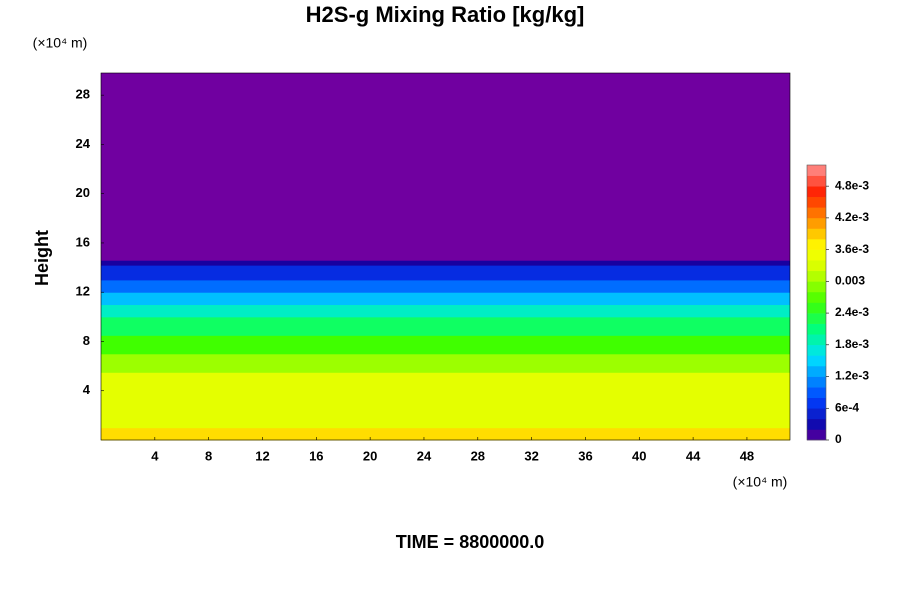  What do you see at coordinates (60, 43) in the screenshot?
I see `y-unit: (×10⁴ m)` at bounding box center [60, 43].